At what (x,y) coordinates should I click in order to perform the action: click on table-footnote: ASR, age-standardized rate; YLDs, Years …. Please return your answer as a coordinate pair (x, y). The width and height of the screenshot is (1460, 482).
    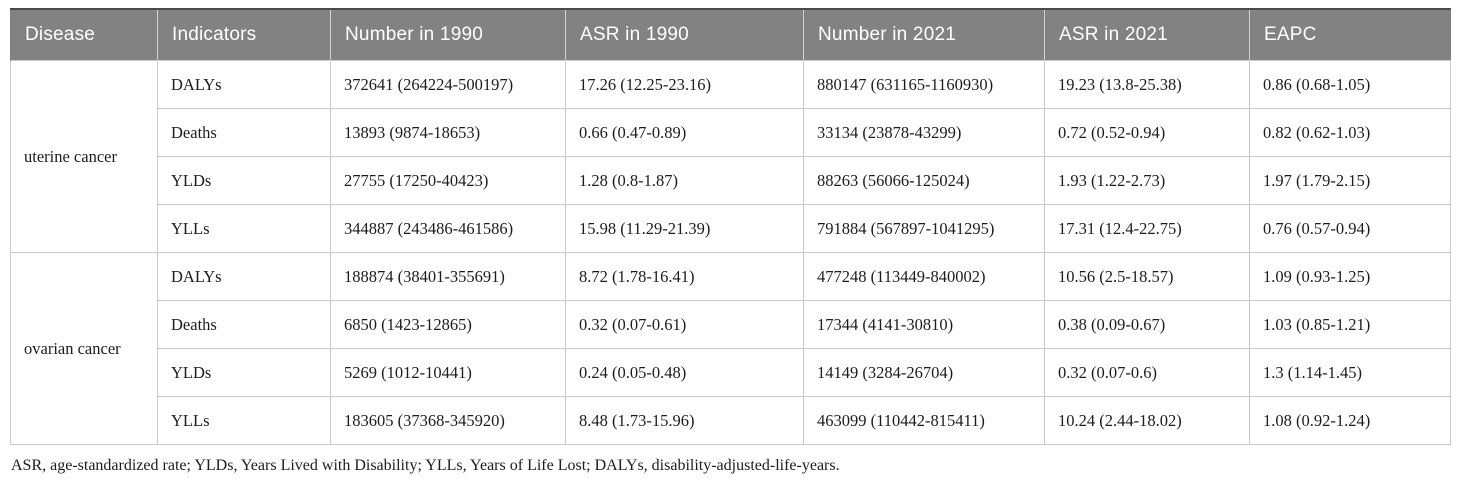
    Looking at the image, I should click on (425, 465).